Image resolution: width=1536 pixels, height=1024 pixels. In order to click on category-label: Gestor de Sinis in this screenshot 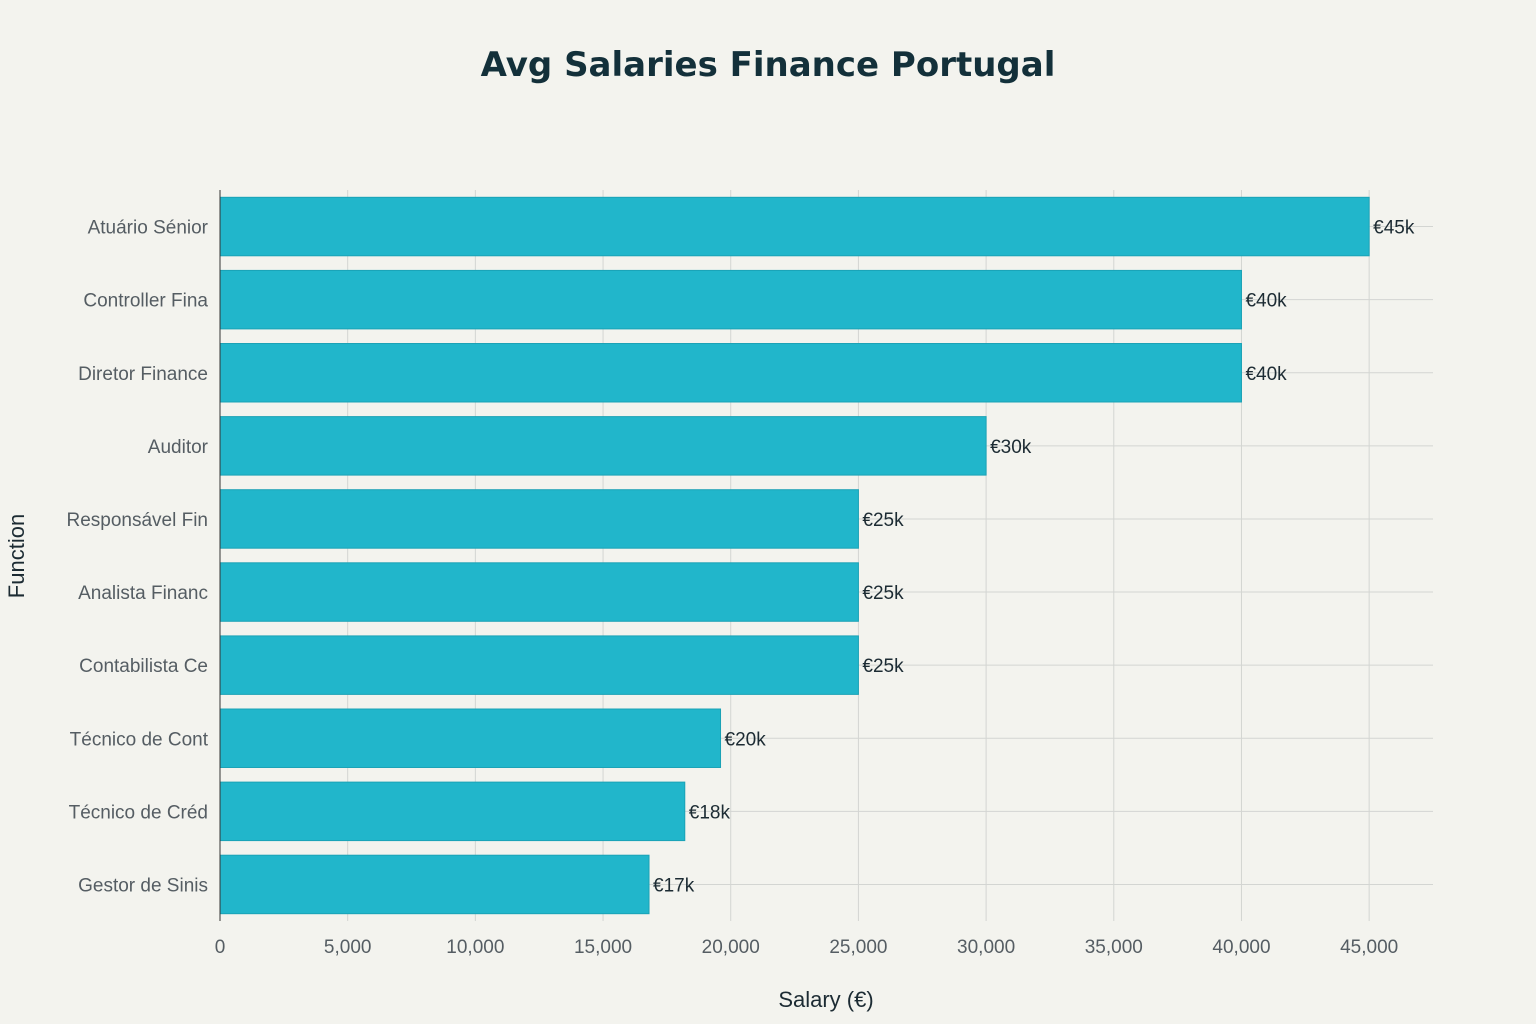, I will do `click(143, 885)`.